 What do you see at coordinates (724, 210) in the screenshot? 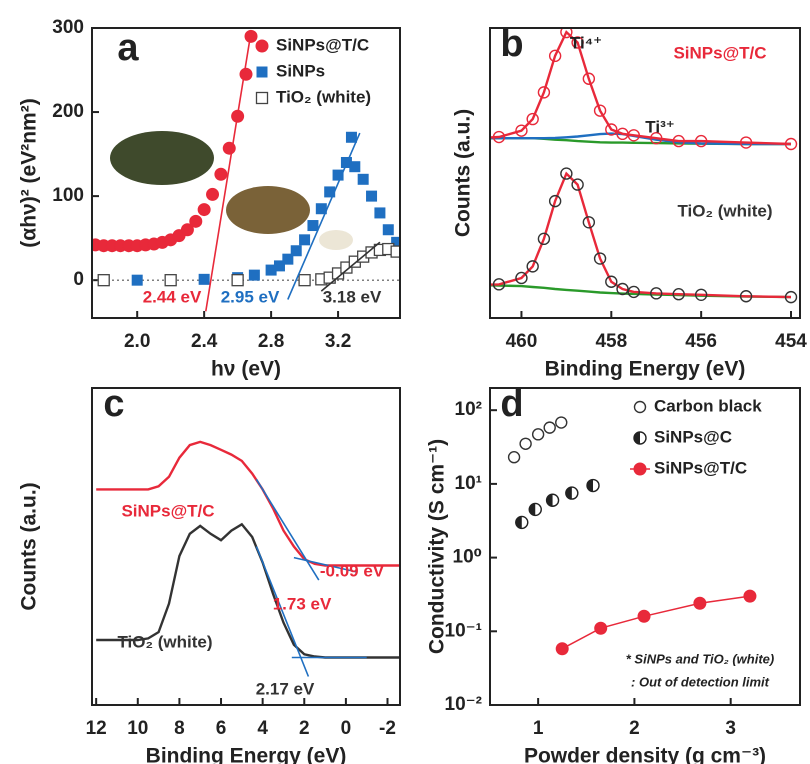
I see `annotation: TiO₂ (white)` at bounding box center [724, 210].